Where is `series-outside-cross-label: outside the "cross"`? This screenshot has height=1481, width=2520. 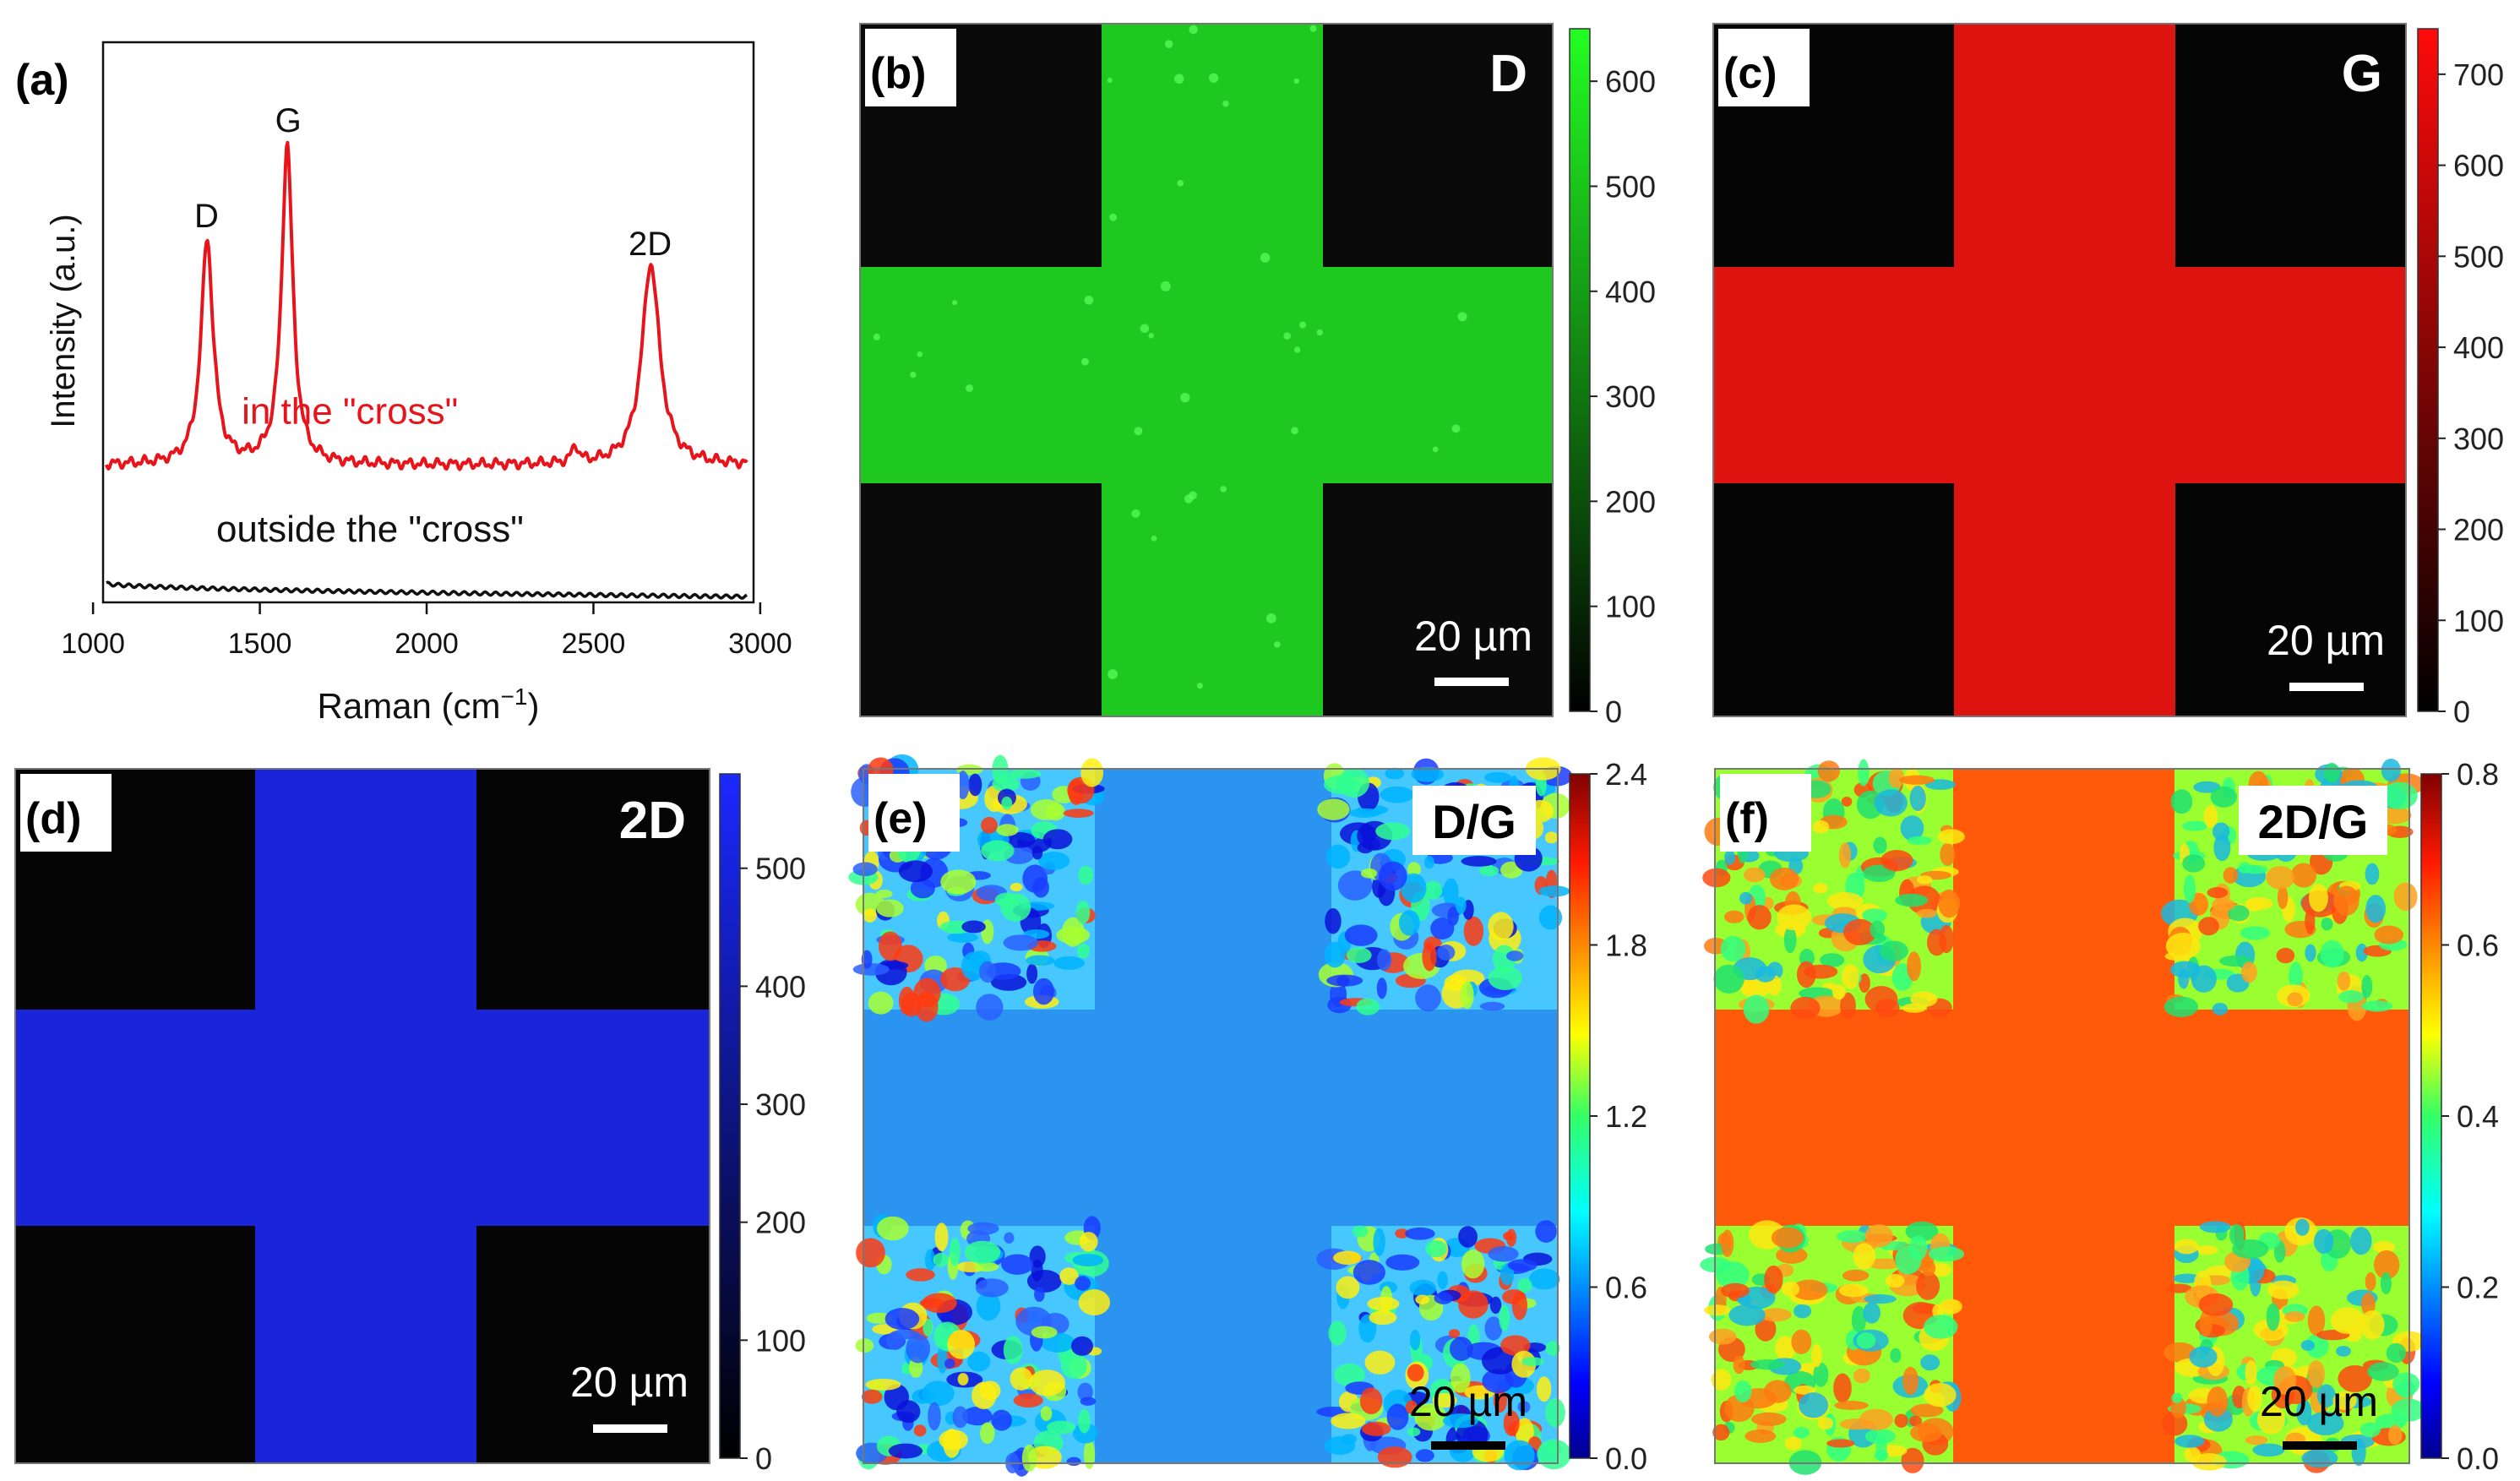
series-outside-cross-label: outside the "cross" is located at coordinates (370, 529).